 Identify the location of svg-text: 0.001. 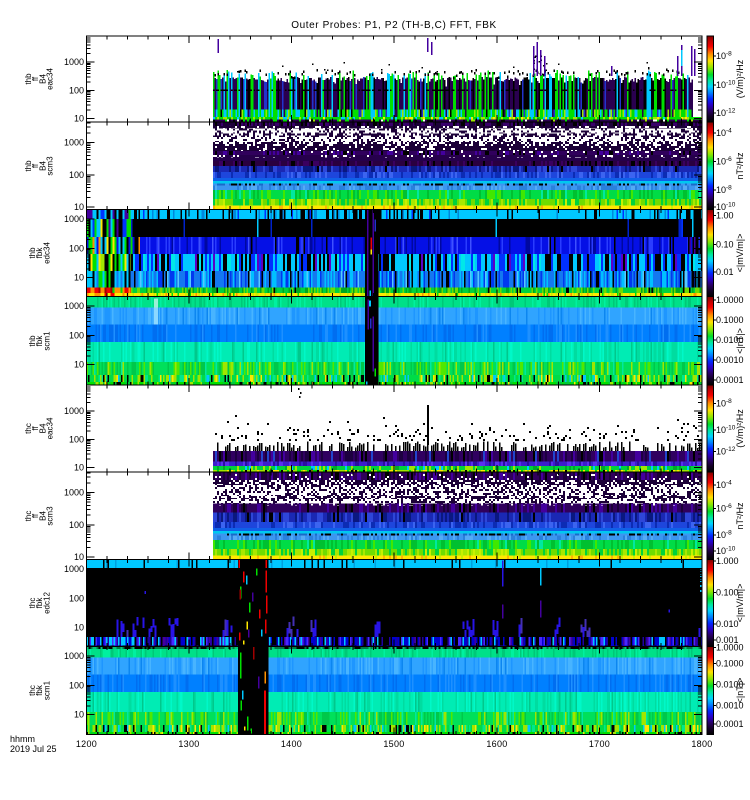
(727, 640).